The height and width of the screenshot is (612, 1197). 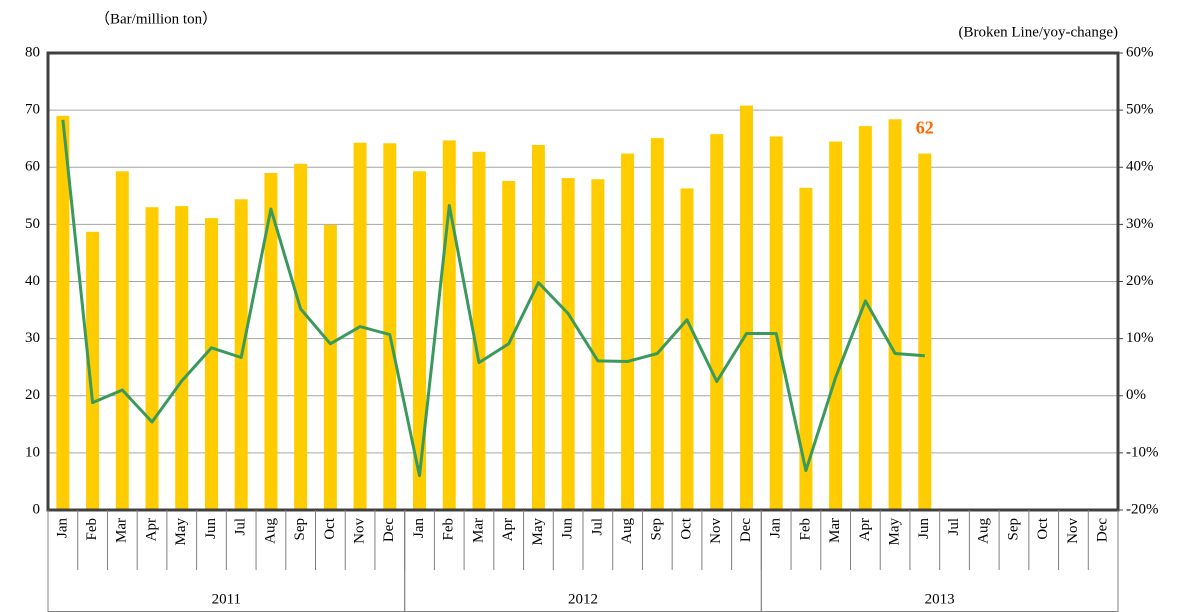 What do you see at coordinates (940, 599) in the screenshot?
I see `group-label: 2013` at bounding box center [940, 599].